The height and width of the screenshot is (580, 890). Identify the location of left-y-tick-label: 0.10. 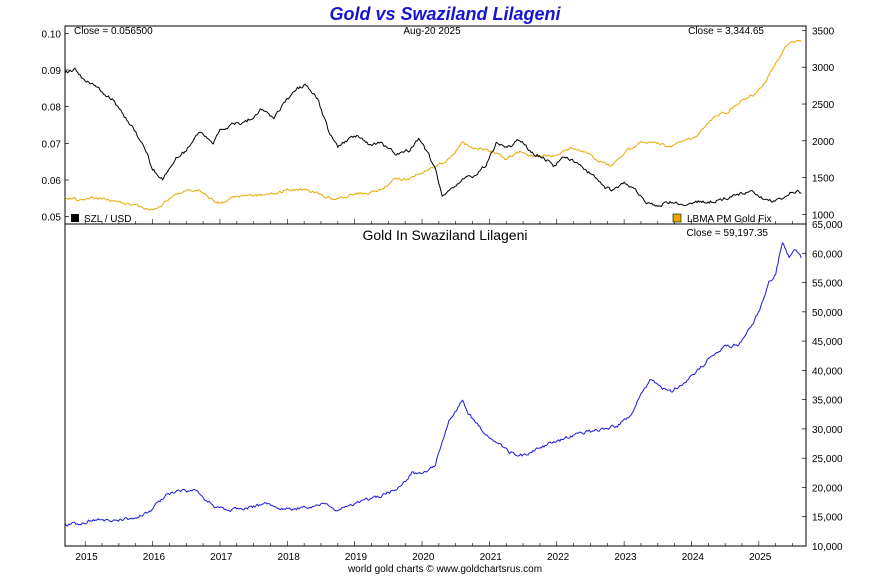
(52, 34).